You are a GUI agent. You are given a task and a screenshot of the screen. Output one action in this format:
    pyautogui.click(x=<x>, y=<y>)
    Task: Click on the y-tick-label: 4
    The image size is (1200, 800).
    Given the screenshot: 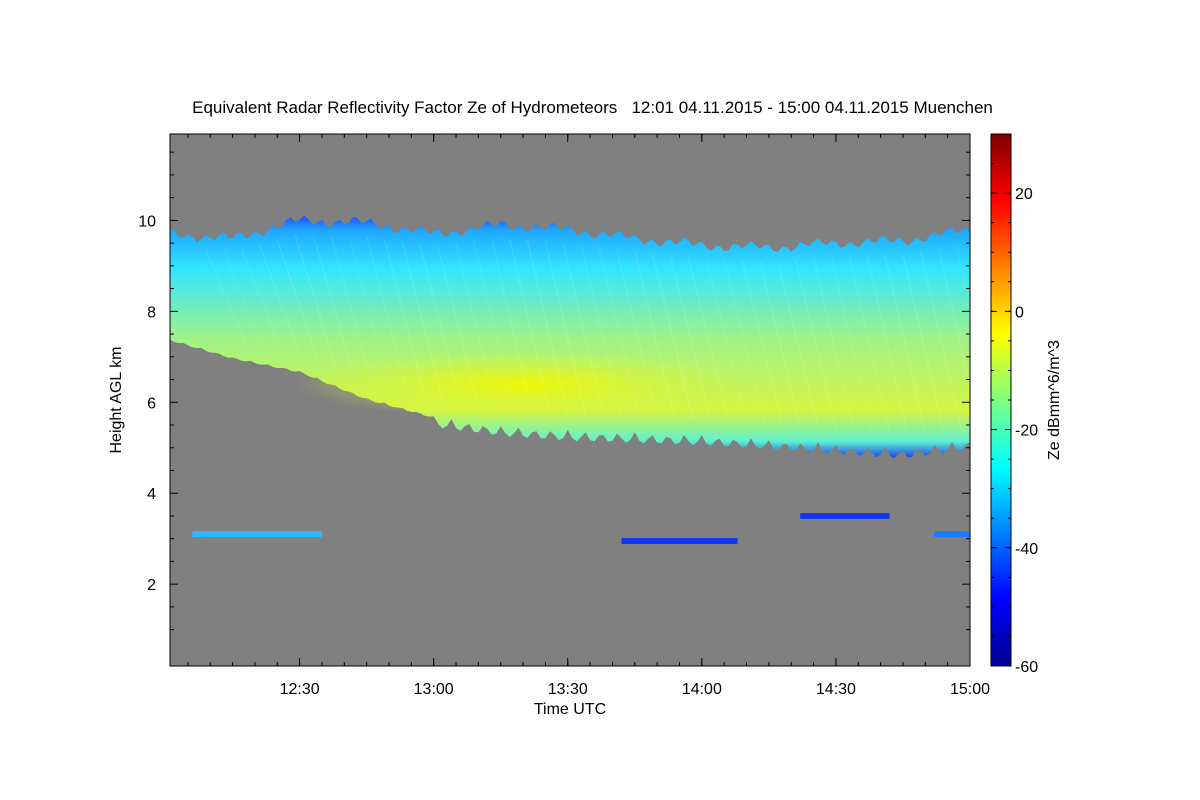 What is the action you would take?
    pyautogui.click(x=151, y=494)
    